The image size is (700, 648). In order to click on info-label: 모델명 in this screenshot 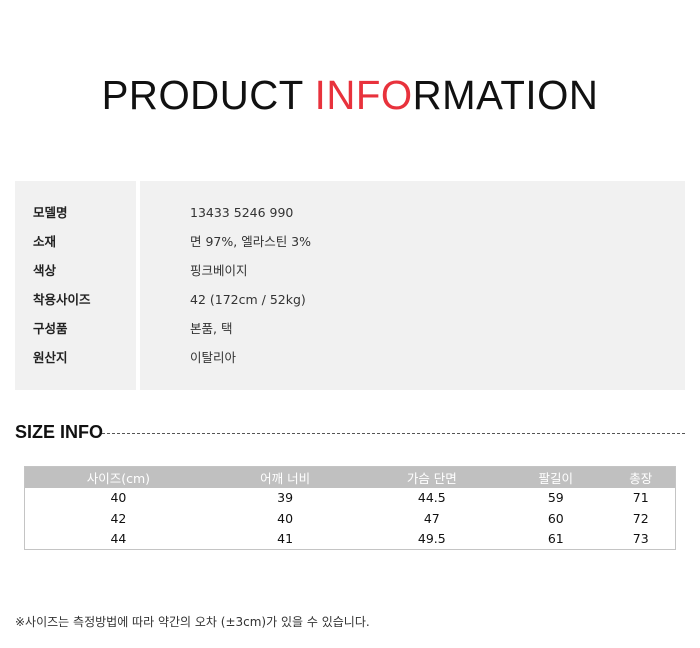, I will do `click(50, 212)`.